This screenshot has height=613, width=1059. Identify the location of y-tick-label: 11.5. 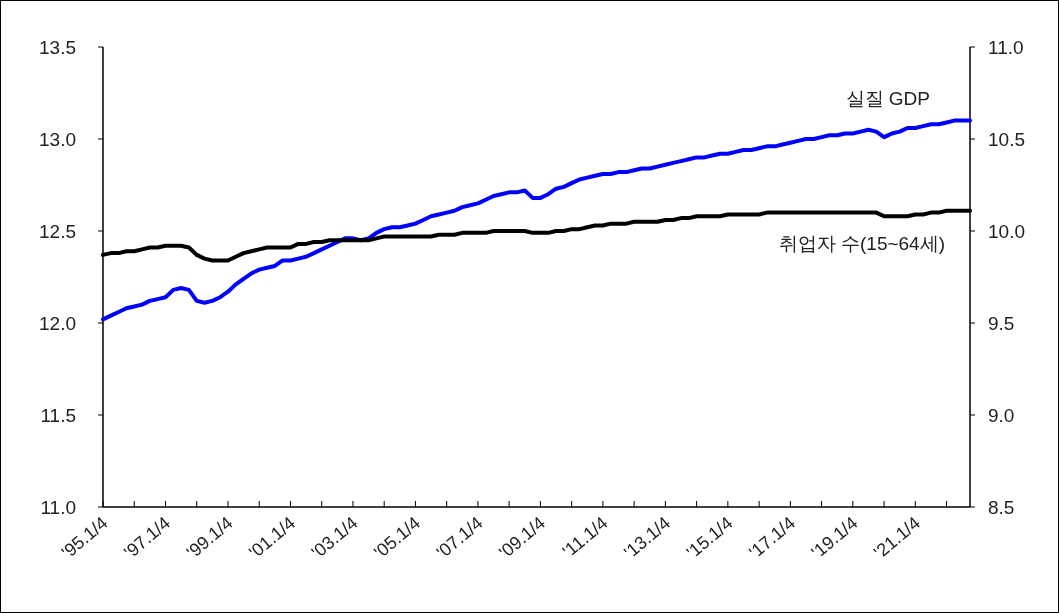
(58, 415).